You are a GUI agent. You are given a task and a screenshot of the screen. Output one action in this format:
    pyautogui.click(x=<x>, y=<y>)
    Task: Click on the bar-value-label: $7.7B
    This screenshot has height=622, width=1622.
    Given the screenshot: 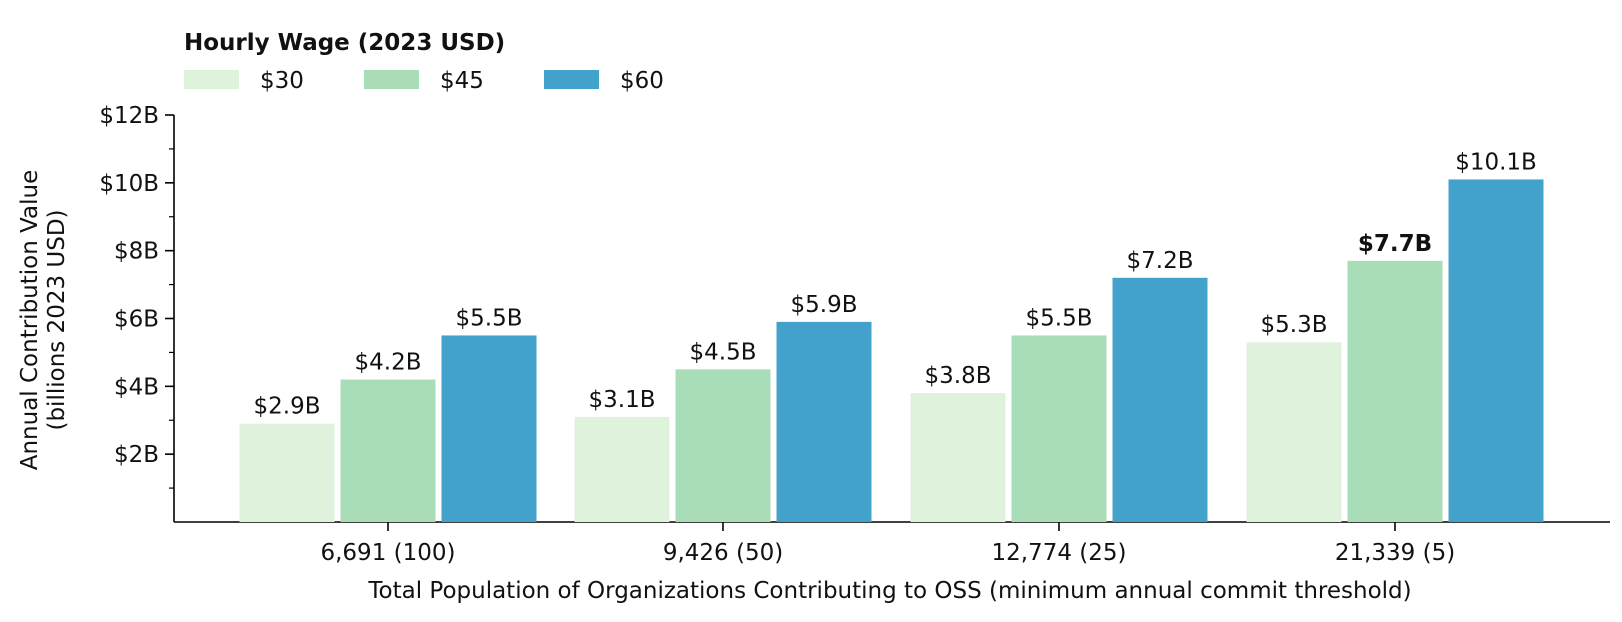 What is the action you would take?
    pyautogui.click(x=1395, y=244)
    